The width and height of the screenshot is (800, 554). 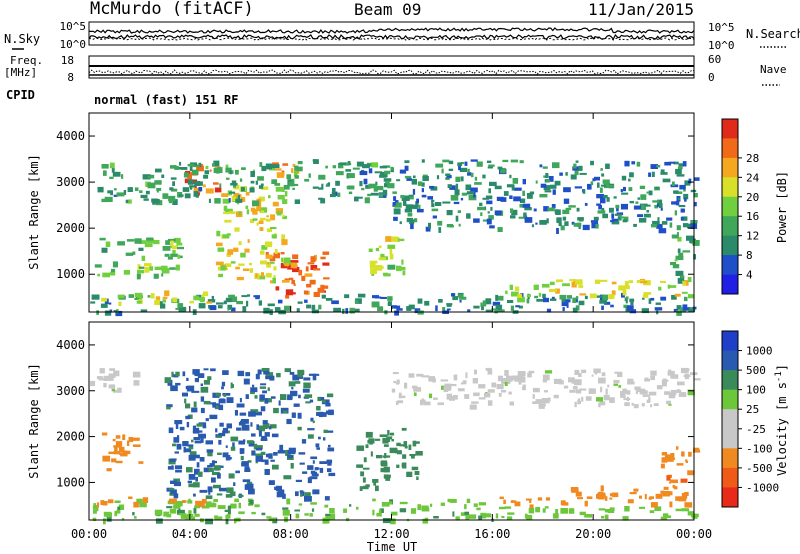 What do you see at coordinates (402, 36) in the screenshot?
I see `noise-strip: N.Sky 10^5 10^0 10^5 10^0 N.Search` at bounding box center [402, 36].